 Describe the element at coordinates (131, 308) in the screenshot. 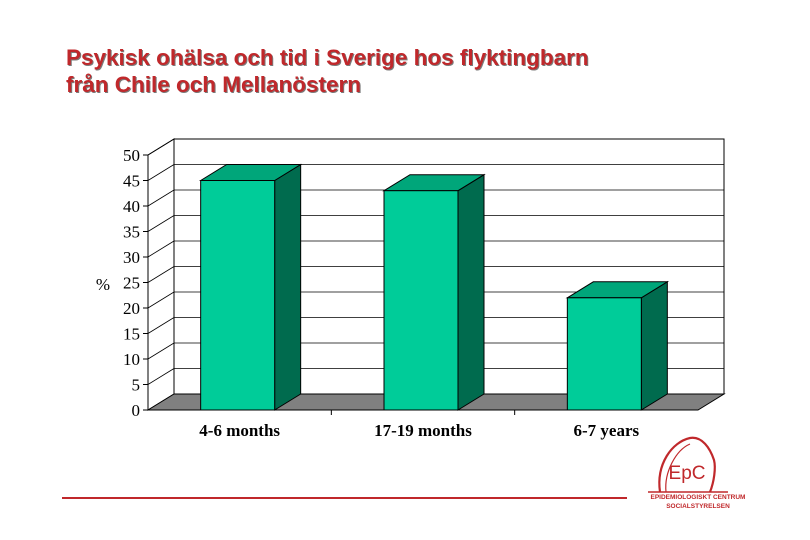

I see `y-tick-label: 20` at that location.